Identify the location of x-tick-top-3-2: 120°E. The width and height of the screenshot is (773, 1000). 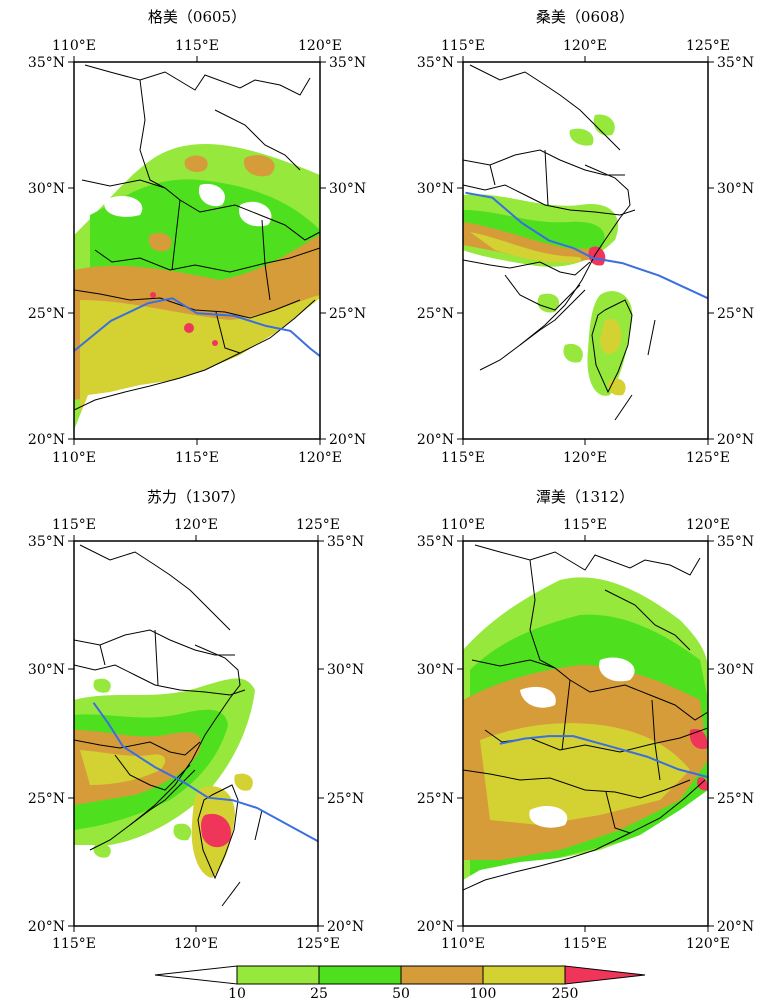
(196, 525).